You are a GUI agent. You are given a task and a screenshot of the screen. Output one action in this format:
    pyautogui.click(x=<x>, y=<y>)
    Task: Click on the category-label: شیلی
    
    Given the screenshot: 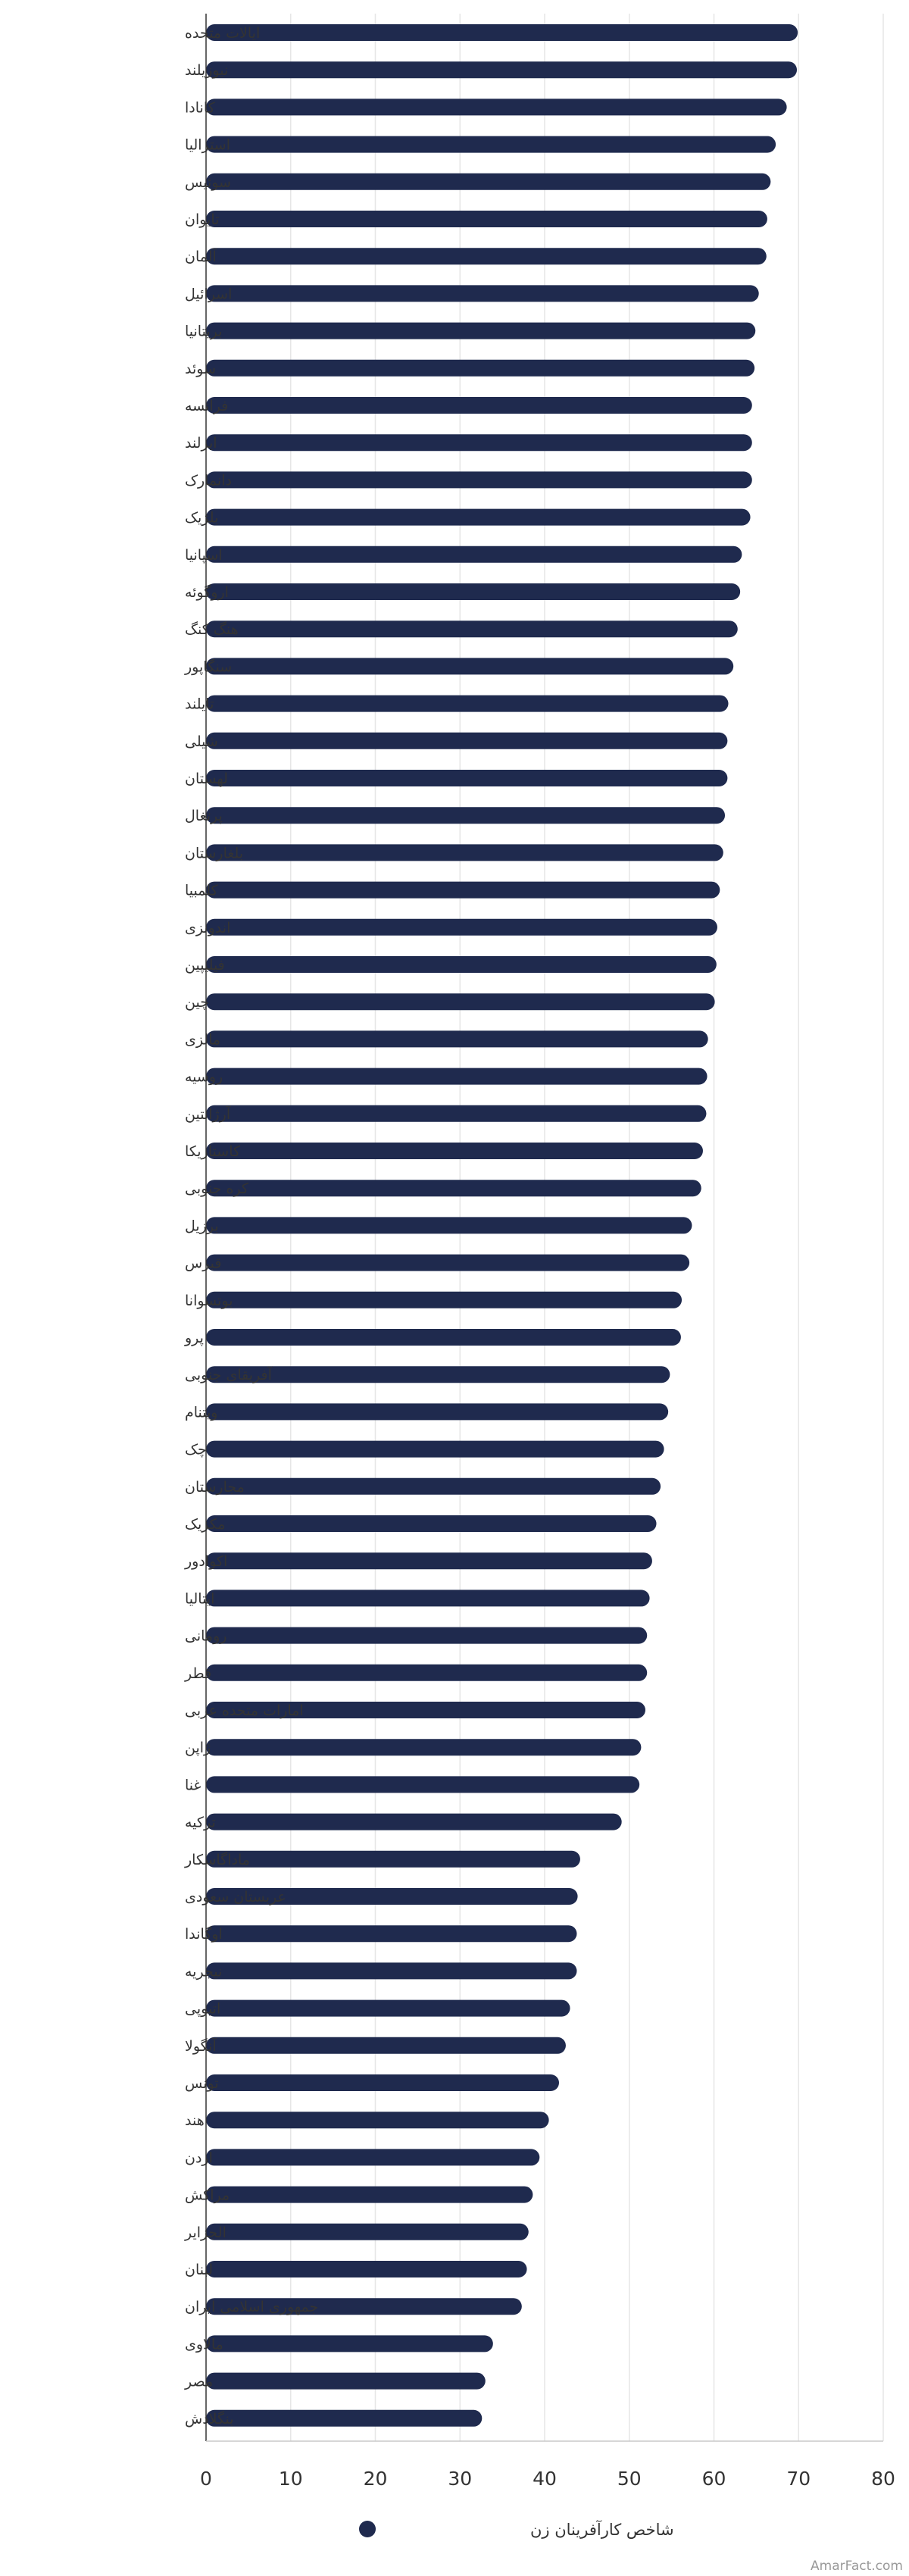 What is the action you would take?
    pyautogui.click(x=201, y=741)
    